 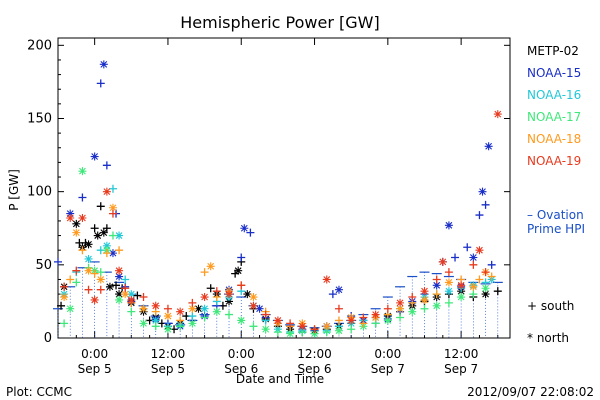 I want to click on y-tick-label: 200, so click(x=39, y=45).